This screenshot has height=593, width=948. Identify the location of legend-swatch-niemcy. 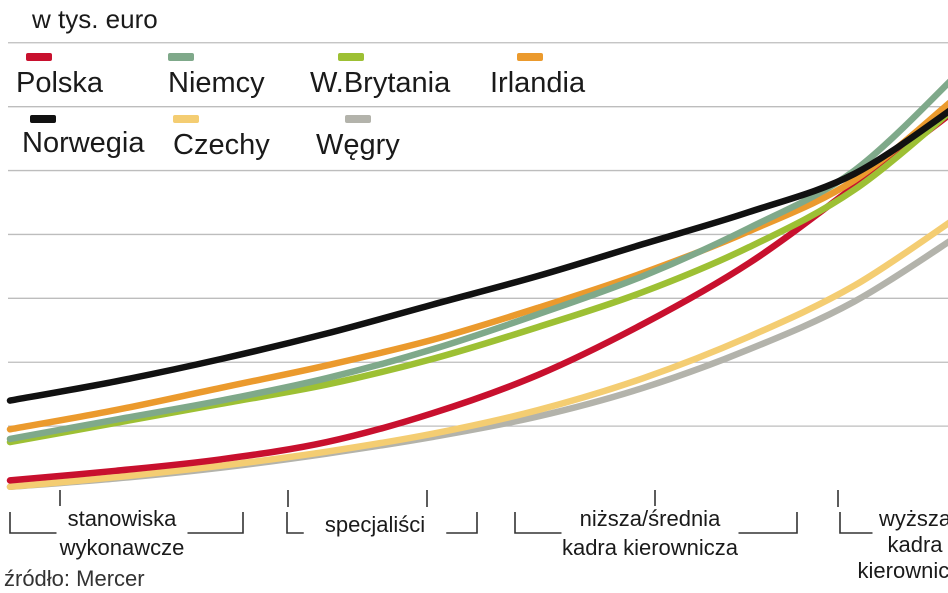
(181, 57).